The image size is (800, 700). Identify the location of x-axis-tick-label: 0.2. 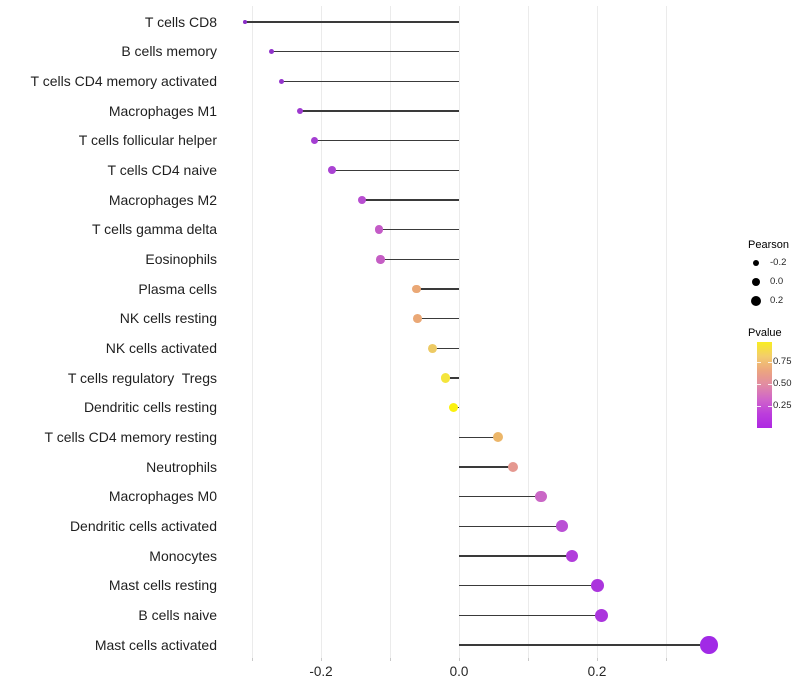
(597, 671).